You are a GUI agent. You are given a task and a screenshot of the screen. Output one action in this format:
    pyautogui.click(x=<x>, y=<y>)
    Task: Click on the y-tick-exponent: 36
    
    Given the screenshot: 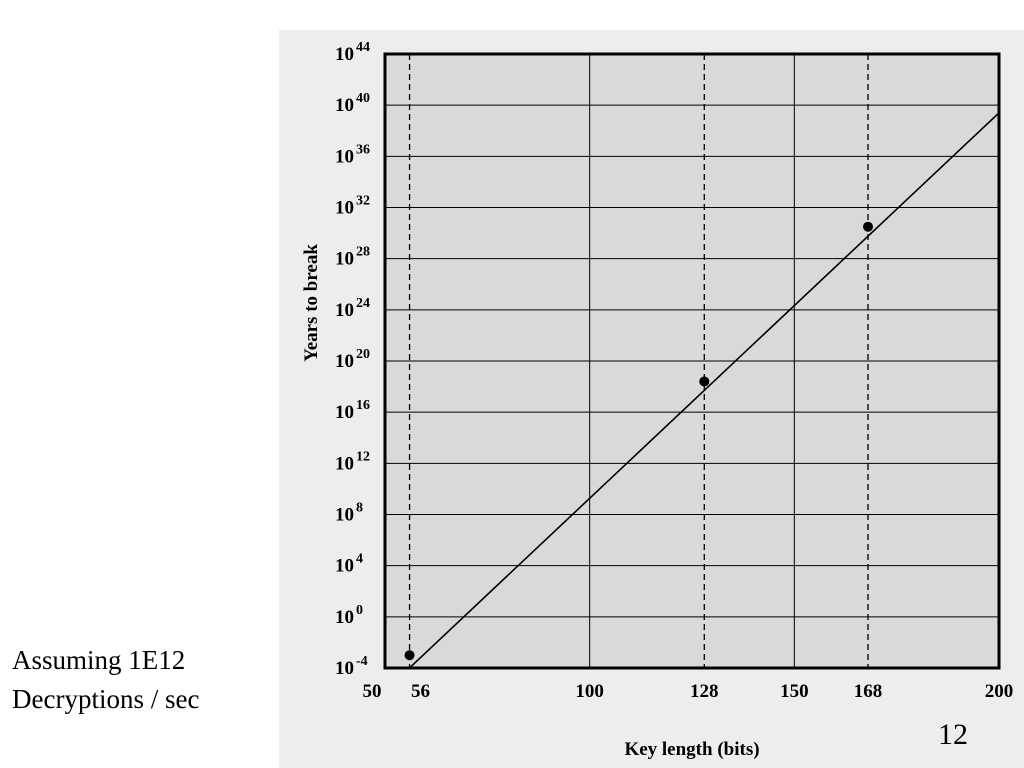 What is the action you would take?
    pyautogui.click(x=363, y=149)
    